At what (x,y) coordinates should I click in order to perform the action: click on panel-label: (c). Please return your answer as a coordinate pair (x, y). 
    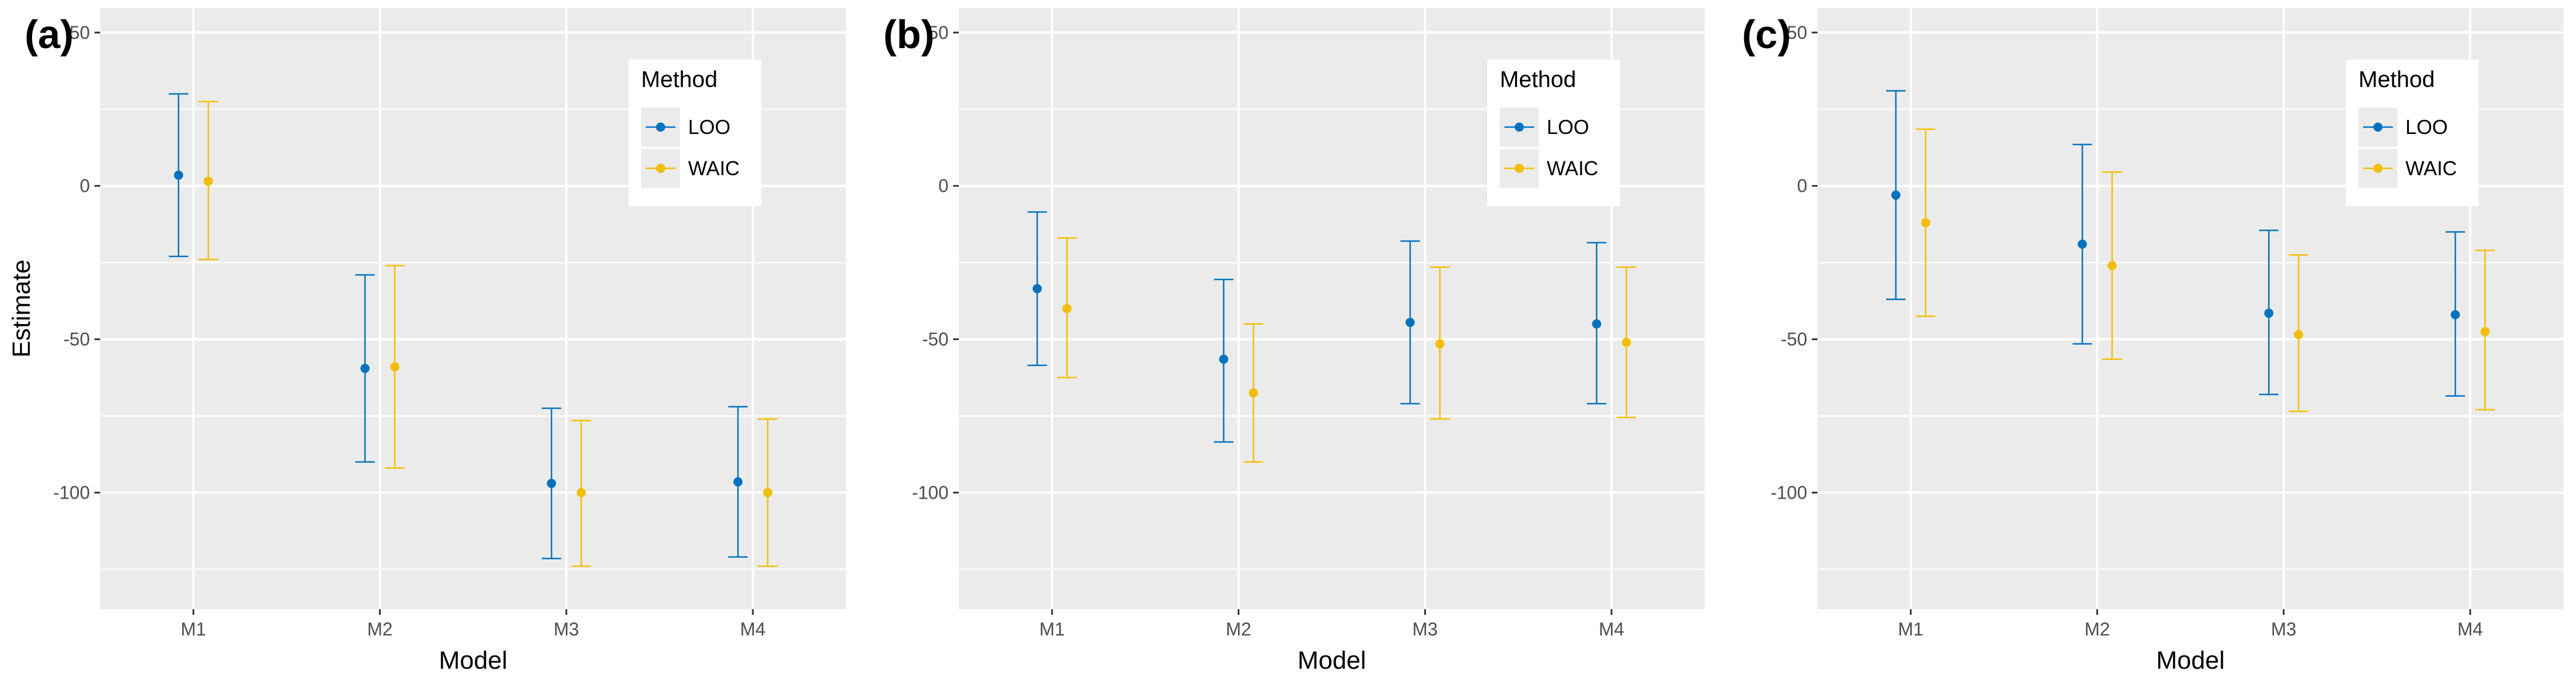
    Looking at the image, I should click on (1766, 34).